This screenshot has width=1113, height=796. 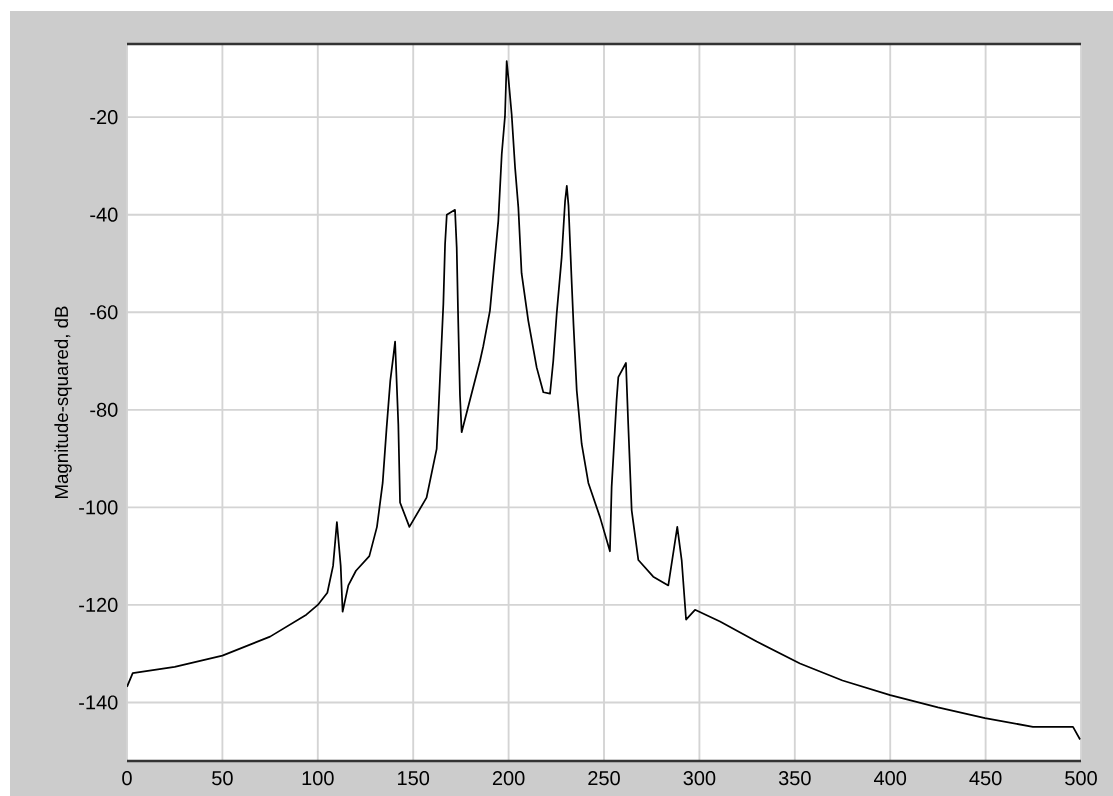 What do you see at coordinates (508, 778) in the screenshot?
I see `x-tick-label: 200` at bounding box center [508, 778].